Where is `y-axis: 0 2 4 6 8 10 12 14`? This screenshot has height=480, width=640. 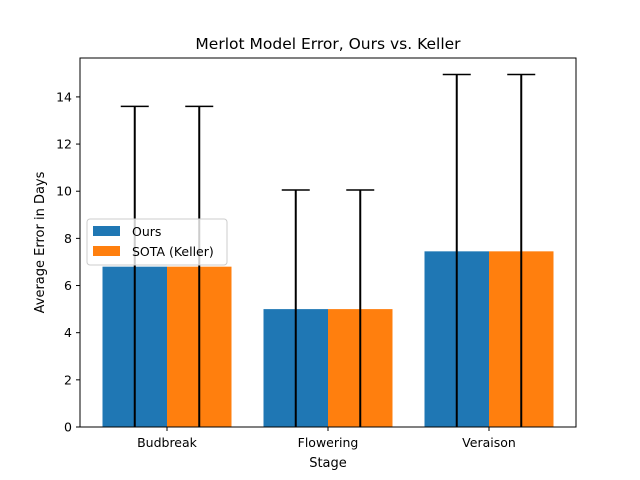
y-axis: 0 2 4 6 8 10 12 14 is located at coordinates (68, 262).